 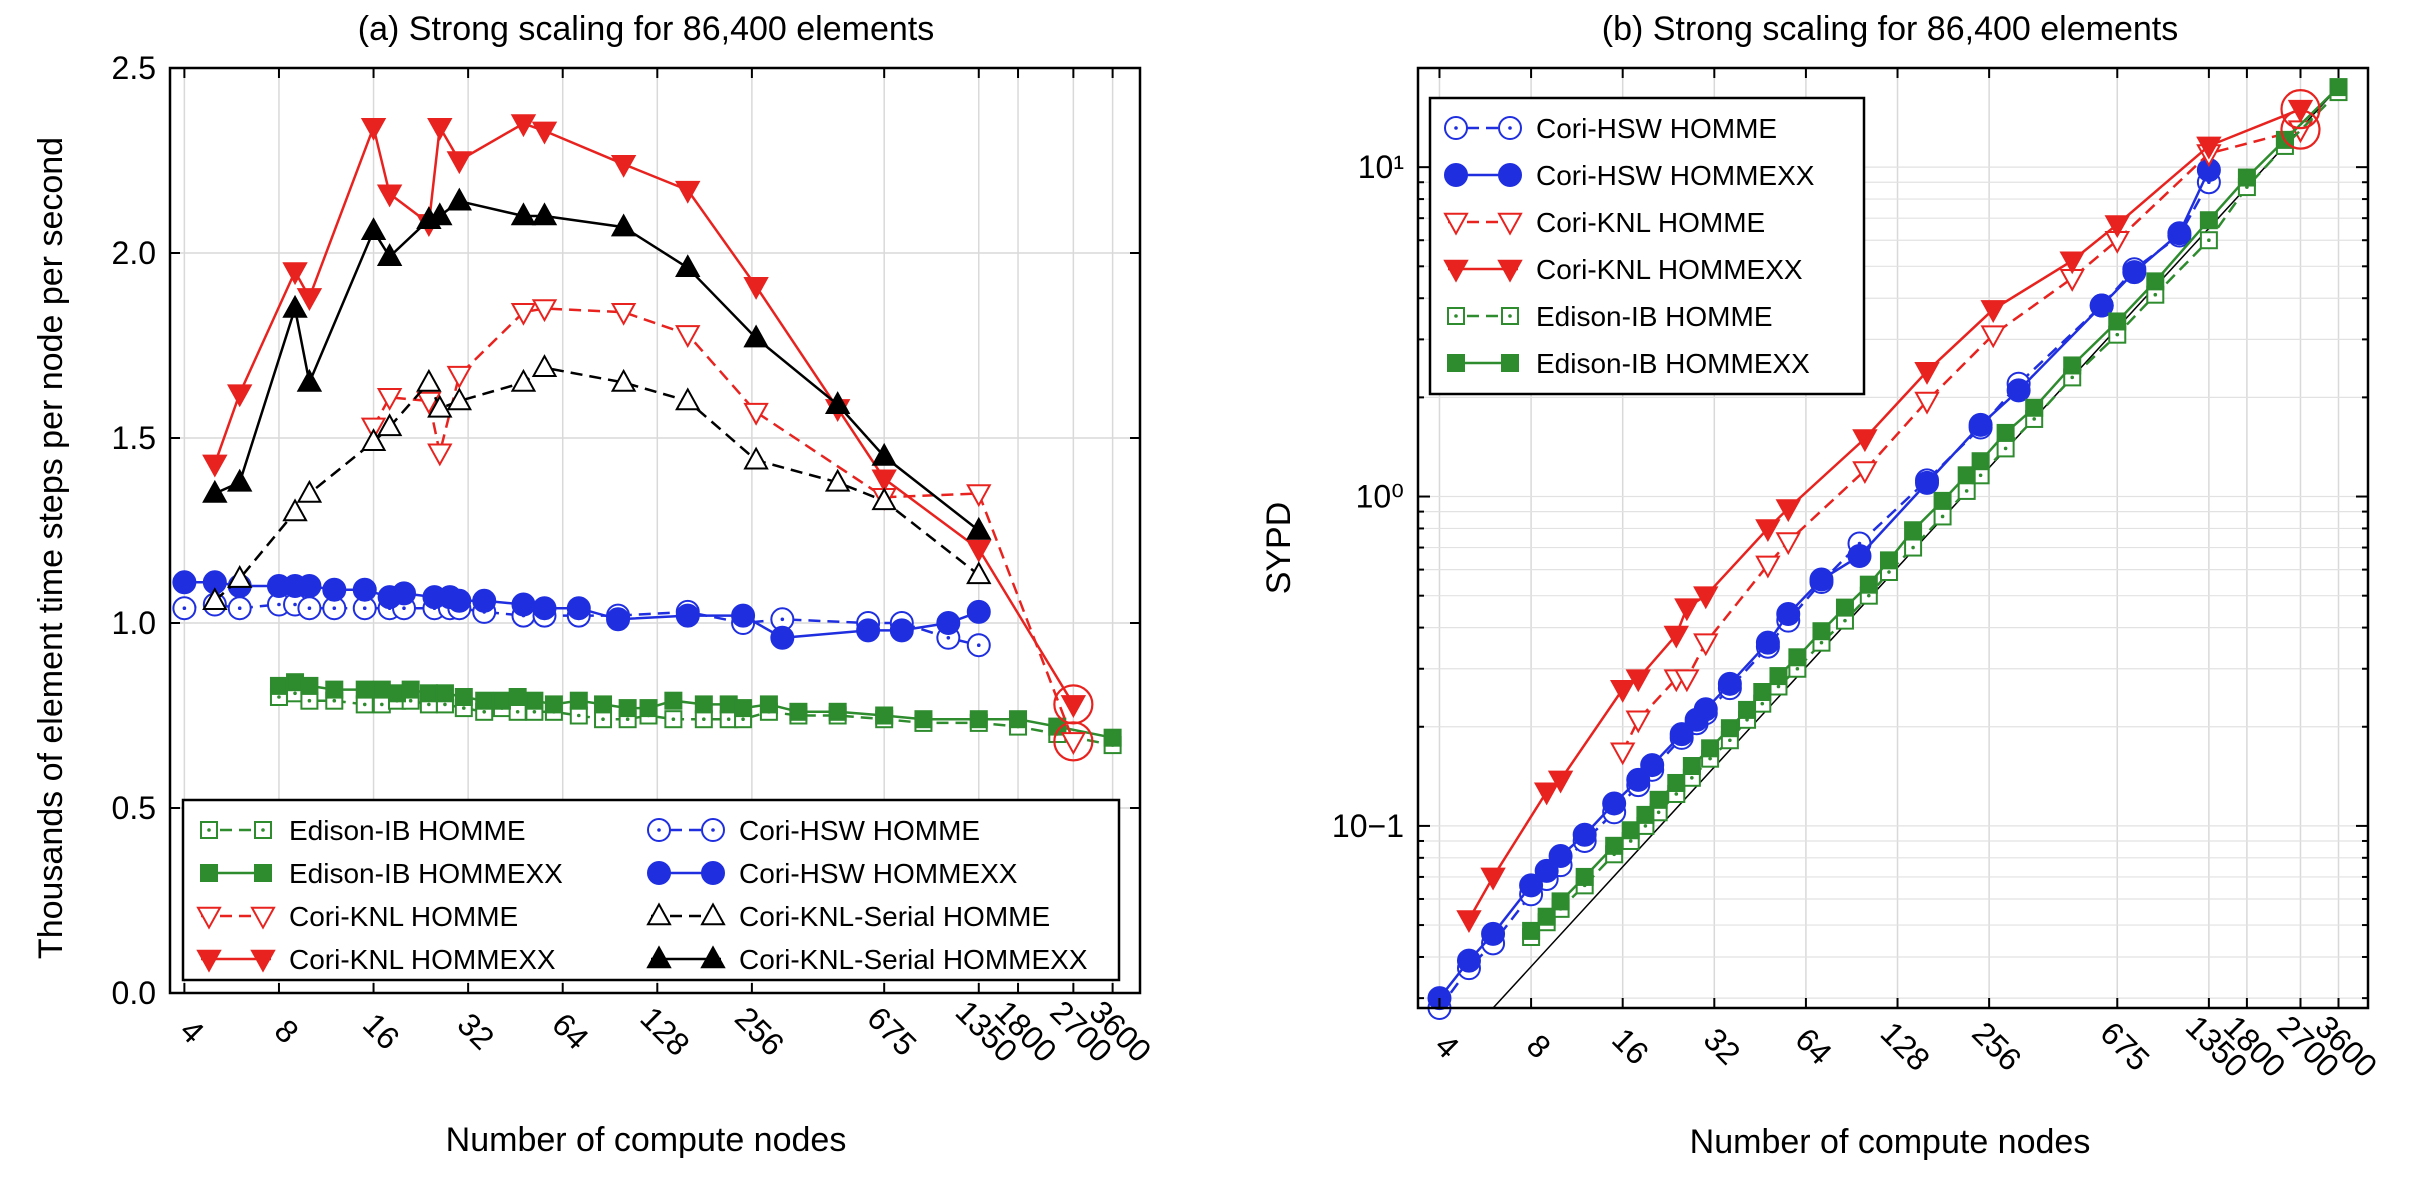 What do you see at coordinates (1656, 128) in the screenshot?
I see `legend-label: Cori-HSW HOMME` at bounding box center [1656, 128].